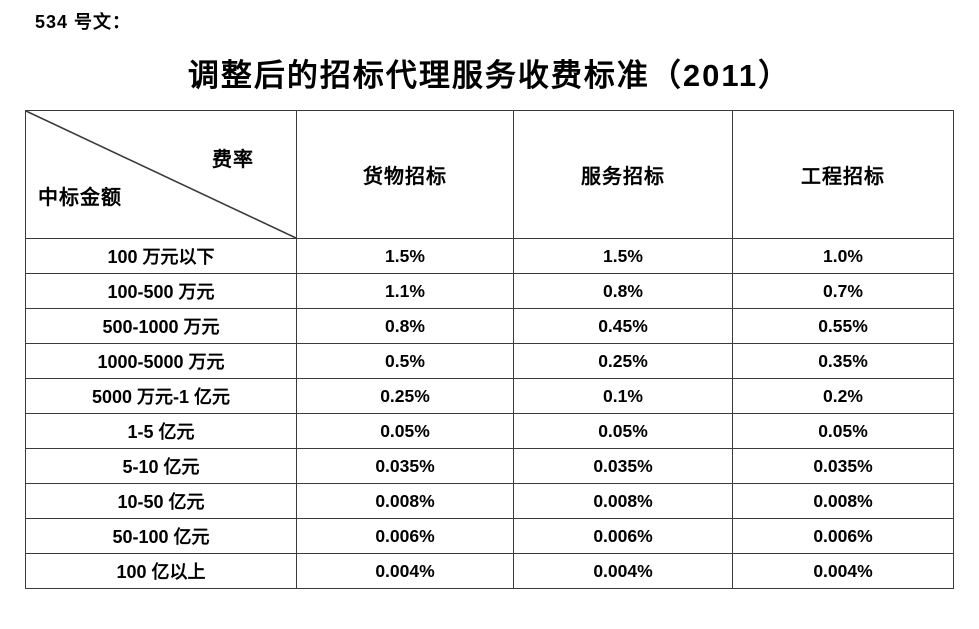 This screenshot has height=629, width=979. I want to click on rate-cell: 0.7%, so click(843, 291).